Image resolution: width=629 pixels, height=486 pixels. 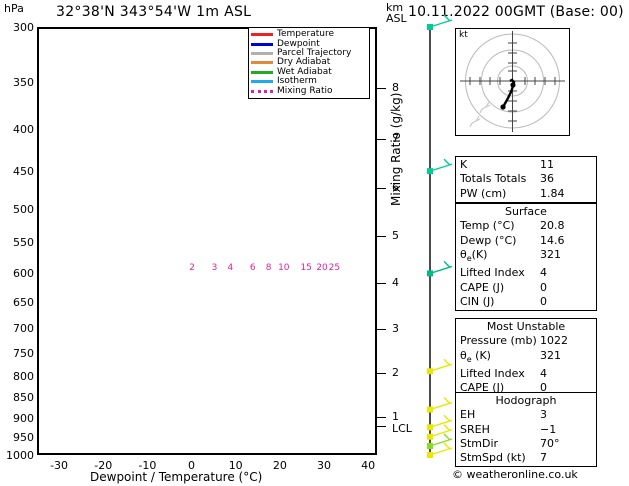 I want to click on stat-row: θe (K) 321, so click(x=526, y=358).